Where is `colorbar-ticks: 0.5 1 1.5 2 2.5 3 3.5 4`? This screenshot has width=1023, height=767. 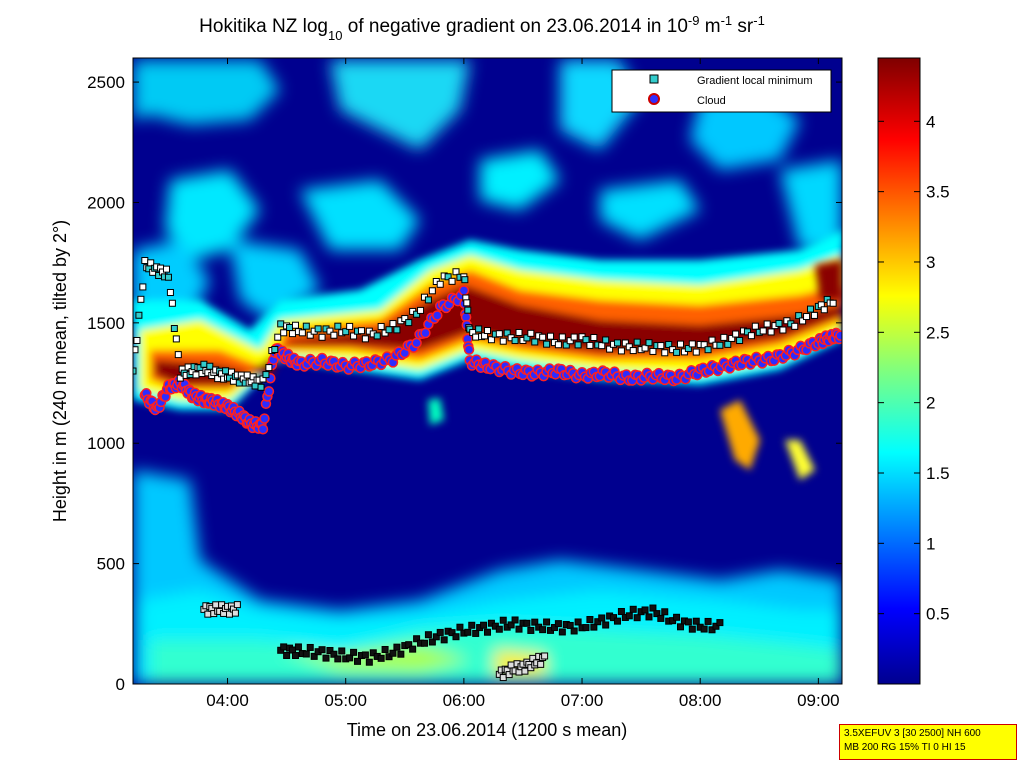 colorbar-ticks: 0.5 1 1.5 2 2.5 3 3.5 4 is located at coordinates (914, 368).